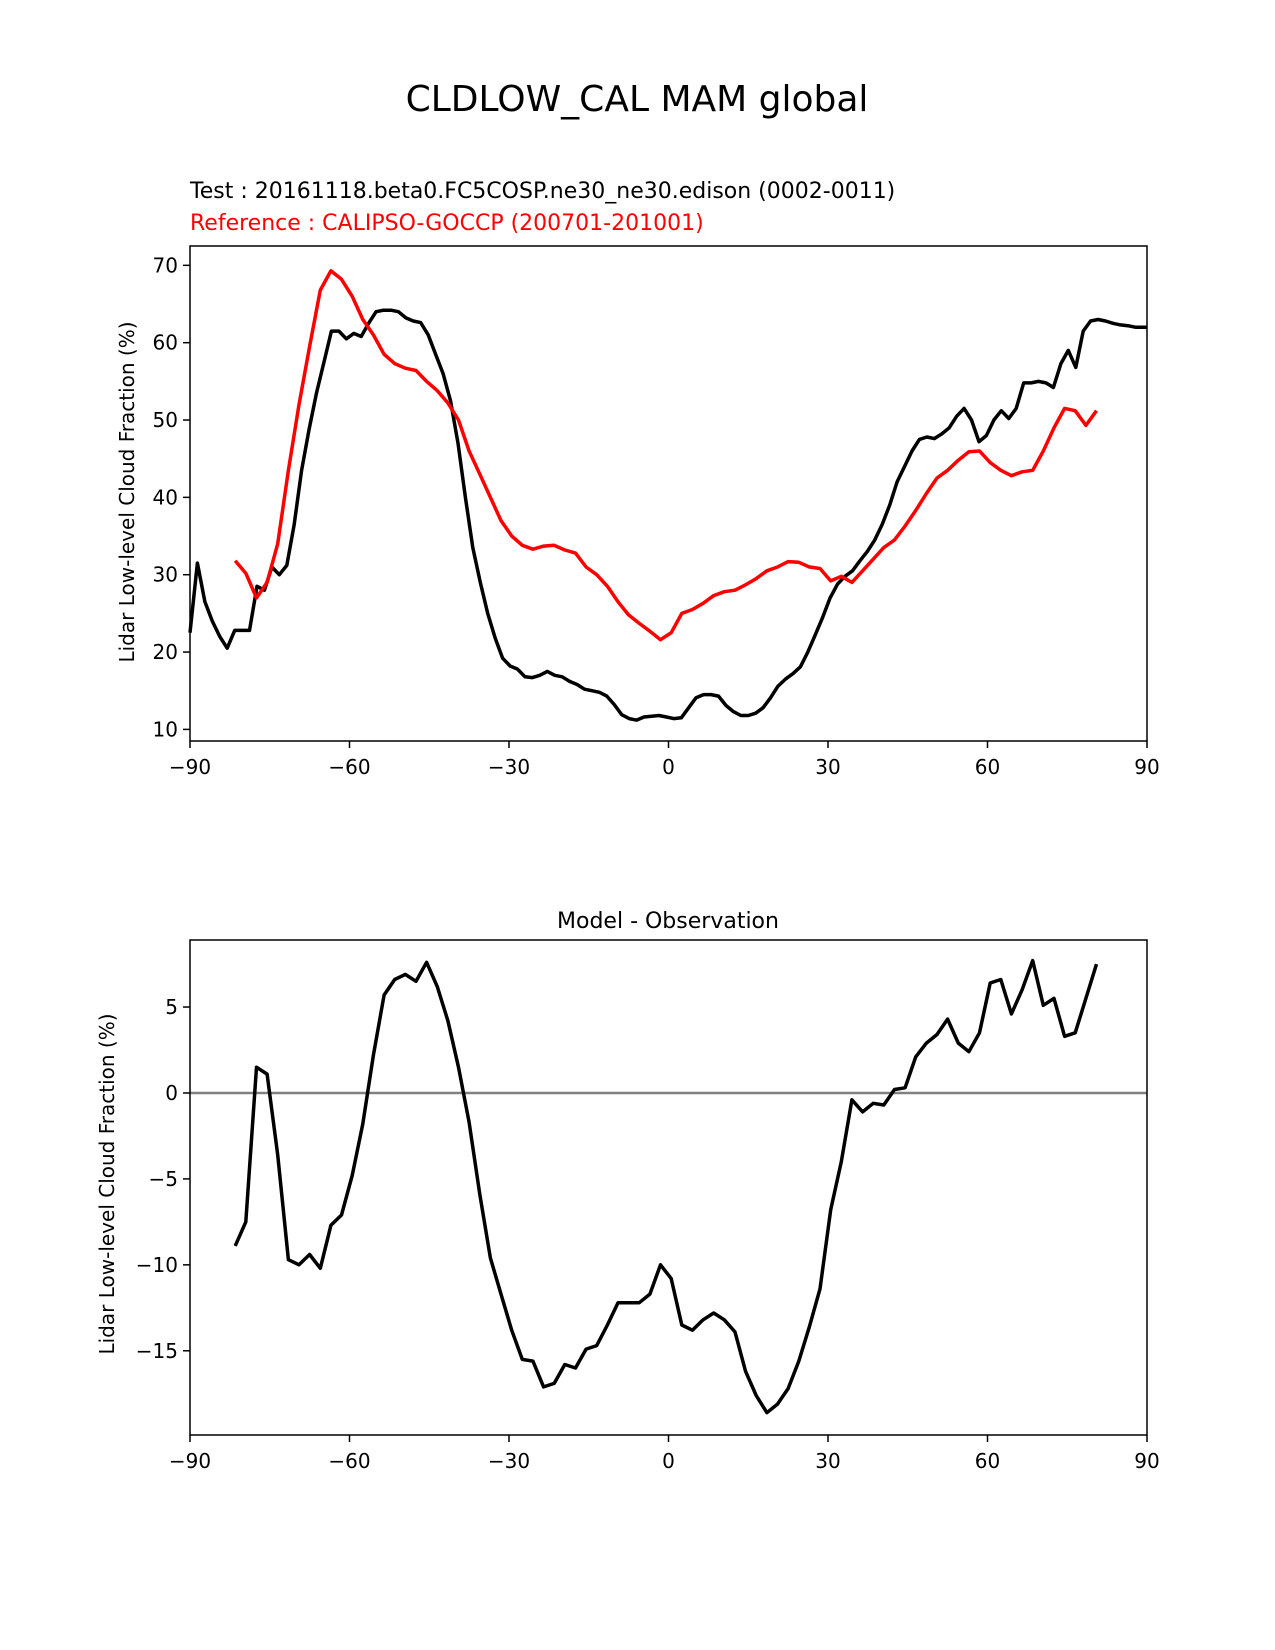 The width and height of the screenshot is (1275, 1650). I want to click on y-tick-label: 10, so click(165, 729).